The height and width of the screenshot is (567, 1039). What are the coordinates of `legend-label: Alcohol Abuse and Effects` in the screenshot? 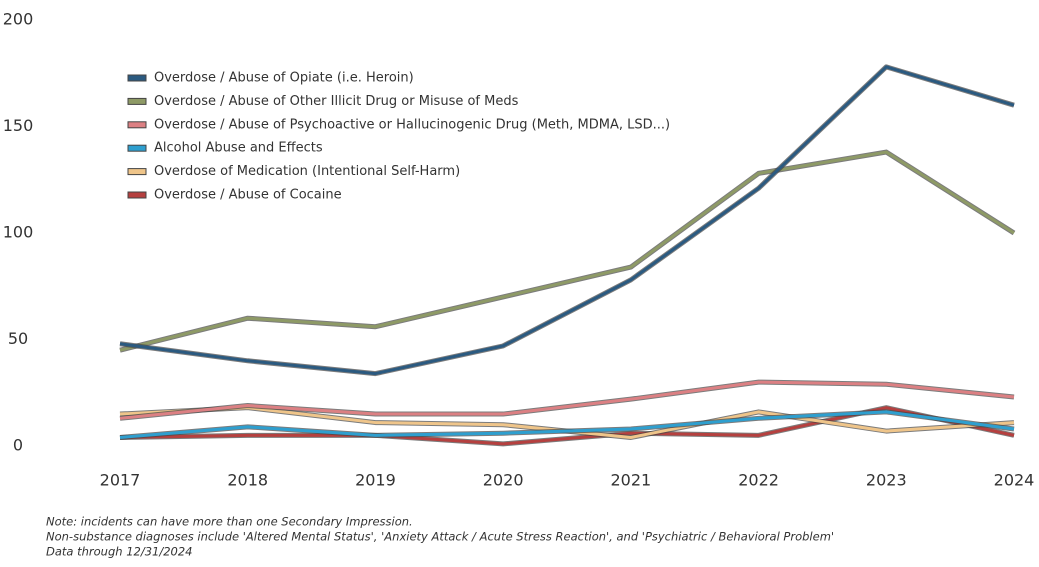 It's located at (238, 148).